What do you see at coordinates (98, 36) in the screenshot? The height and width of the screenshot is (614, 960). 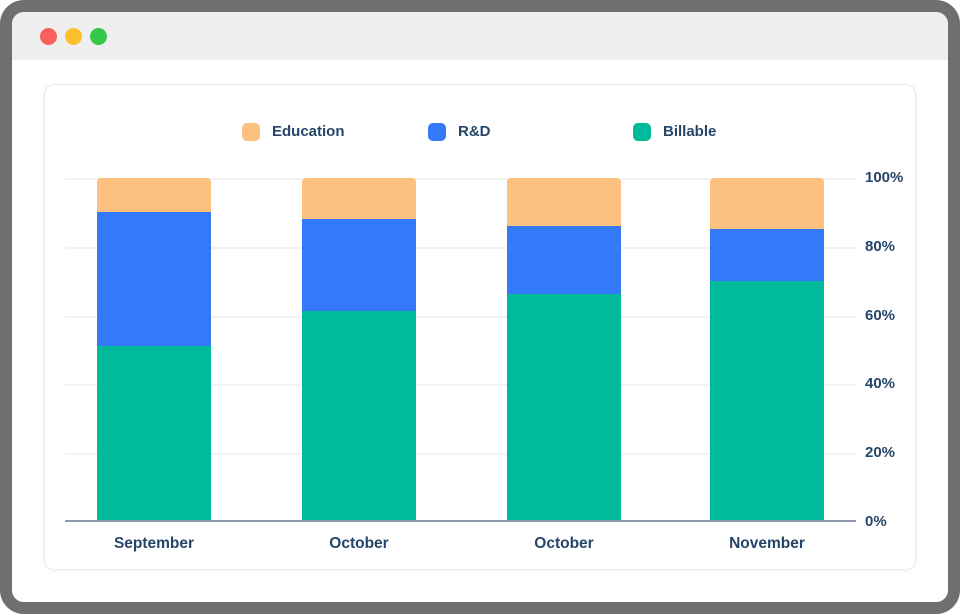 I see `zoom-button` at bounding box center [98, 36].